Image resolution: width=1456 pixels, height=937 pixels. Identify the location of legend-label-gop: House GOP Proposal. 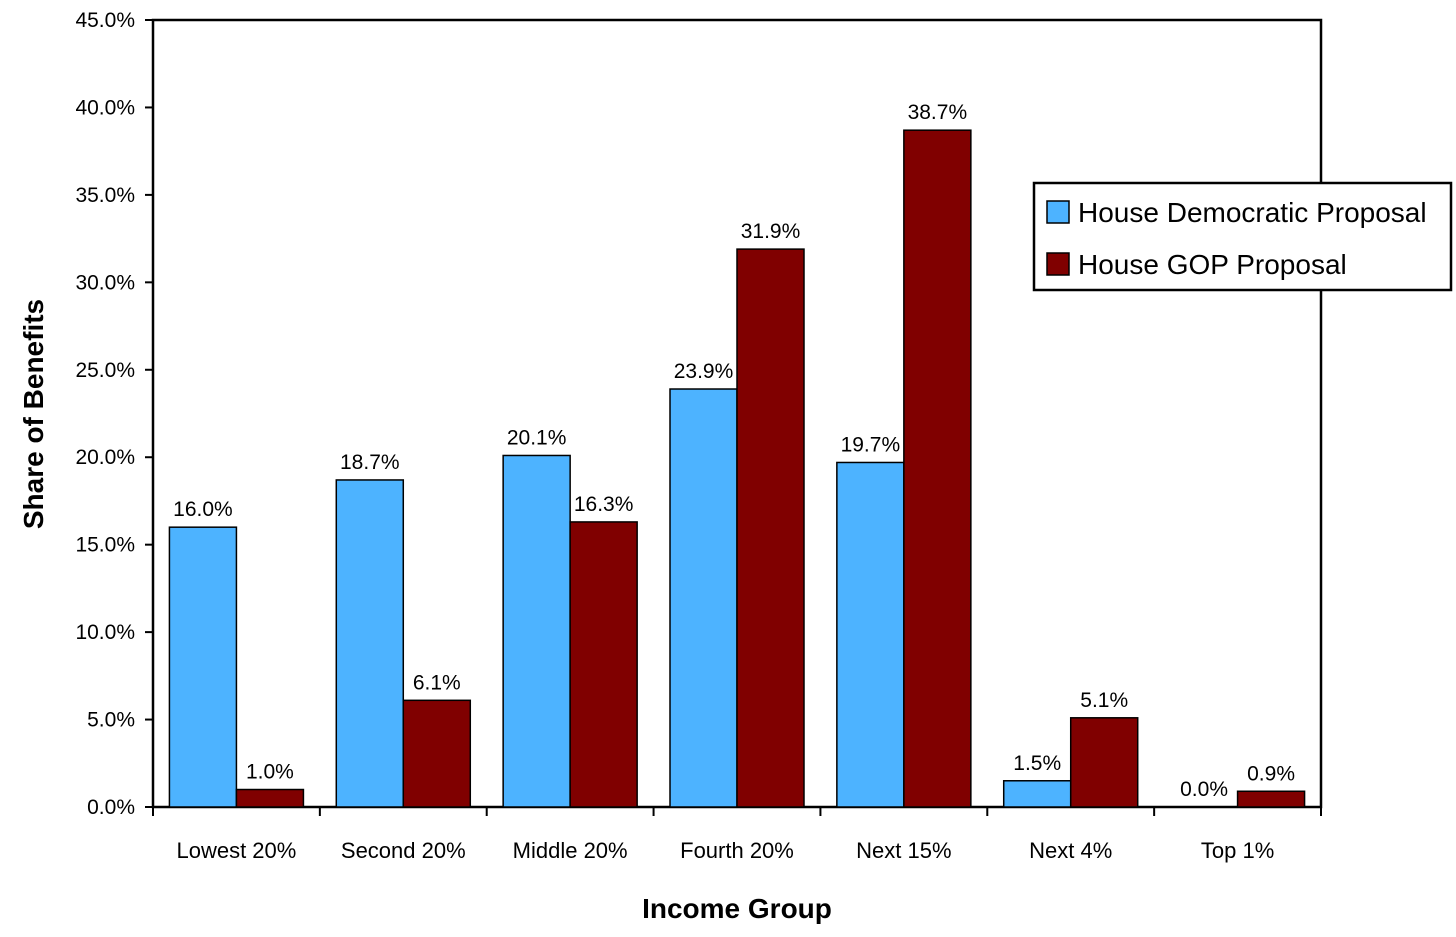
(1212, 264).